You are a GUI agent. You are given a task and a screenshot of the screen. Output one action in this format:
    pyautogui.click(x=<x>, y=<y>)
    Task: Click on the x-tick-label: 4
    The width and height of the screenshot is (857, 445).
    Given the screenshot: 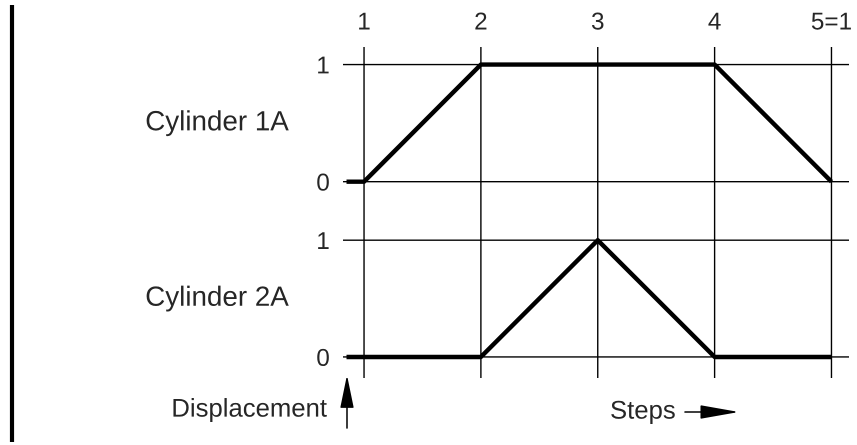 What is the action you would take?
    pyautogui.click(x=714, y=21)
    